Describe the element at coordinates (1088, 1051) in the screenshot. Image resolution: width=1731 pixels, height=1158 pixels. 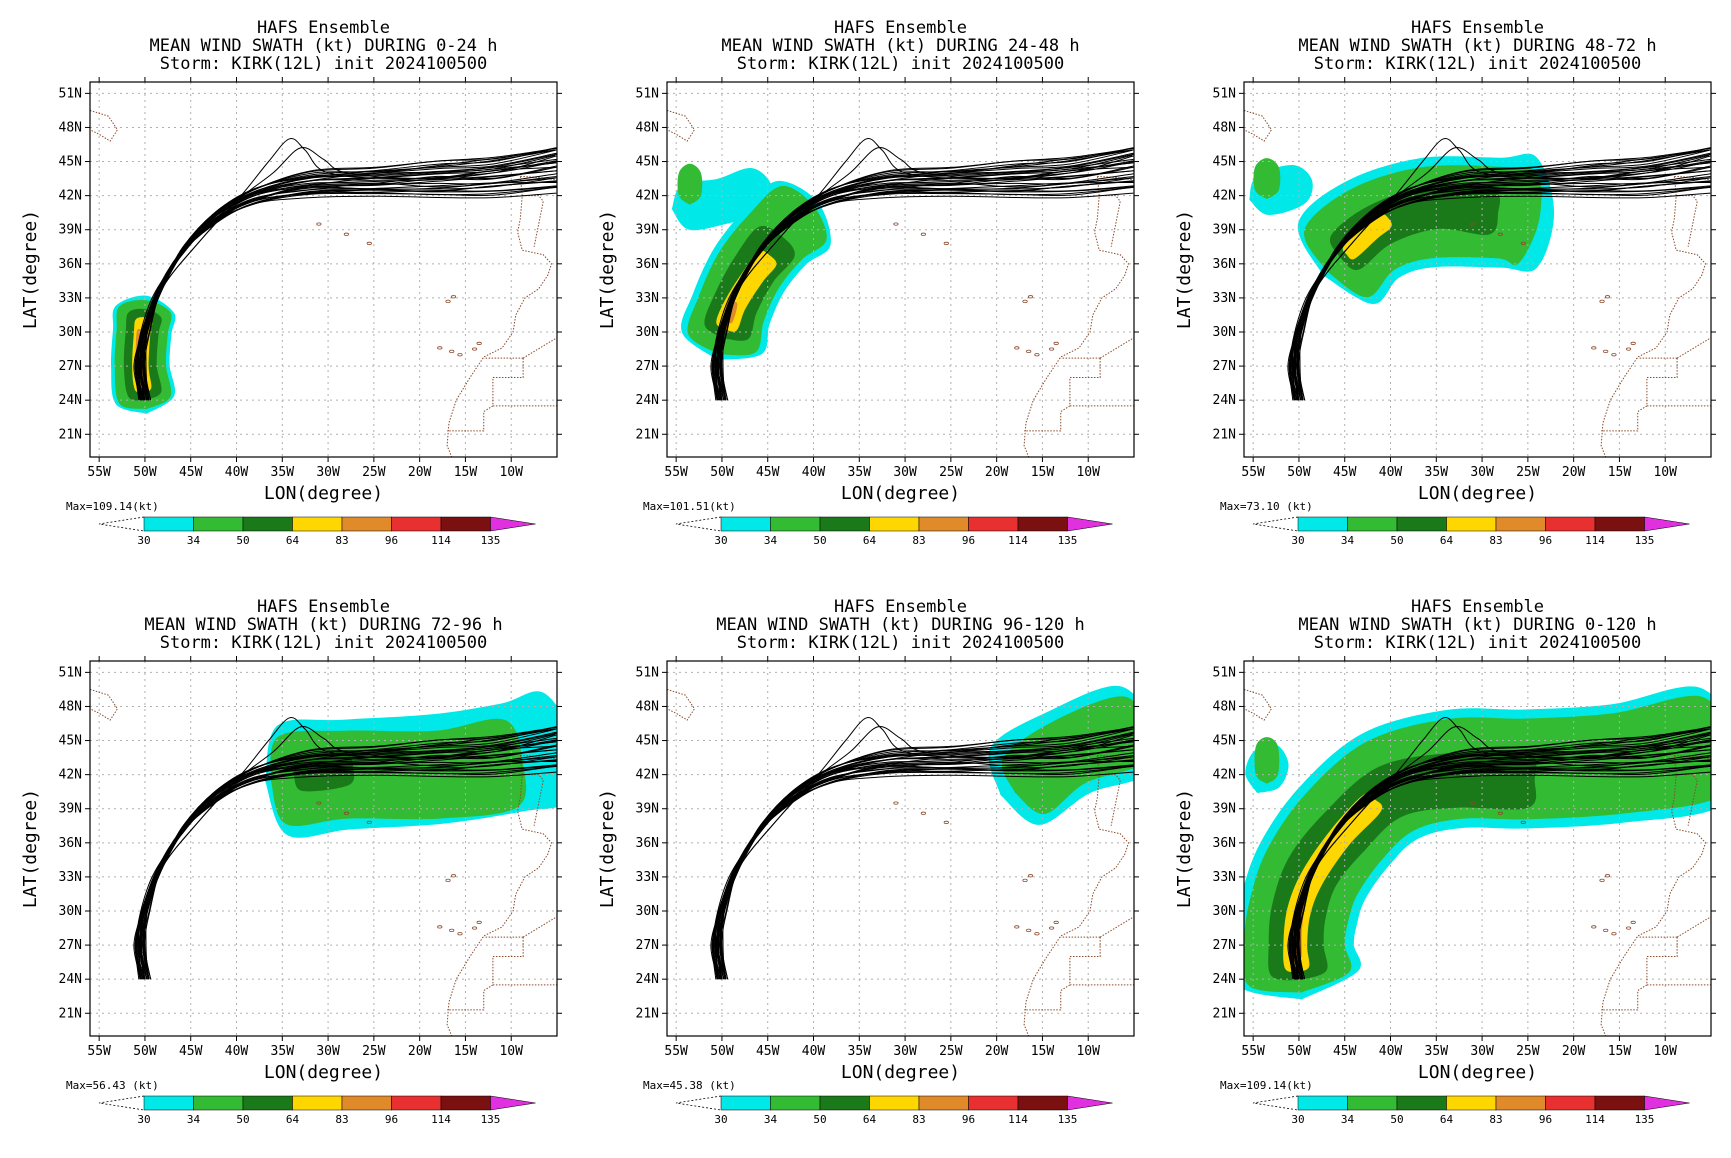
I see `x-tick-label: 10W` at that location.